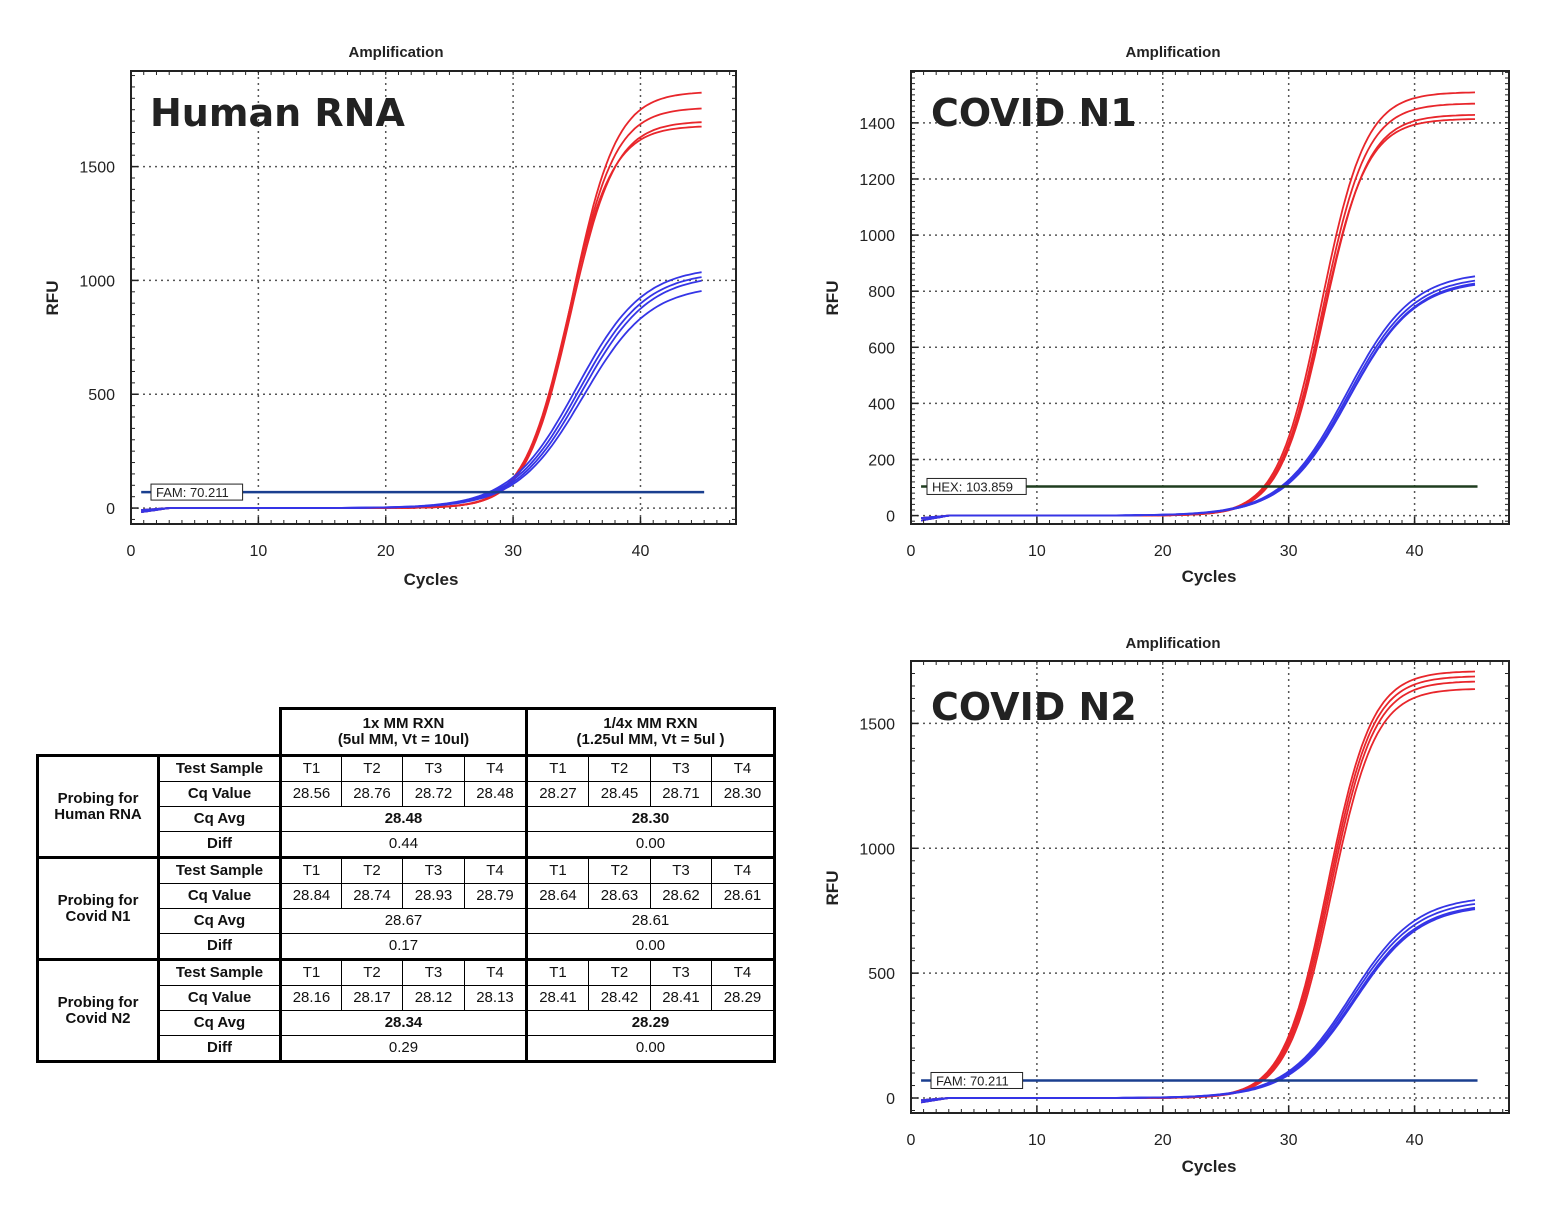 The width and height of the screenshot is (1565, 1223). What do you see at coordinates (881, 404) in the screenshot?
I see `y-tick-label: 400` at bounding box center [881, 404].